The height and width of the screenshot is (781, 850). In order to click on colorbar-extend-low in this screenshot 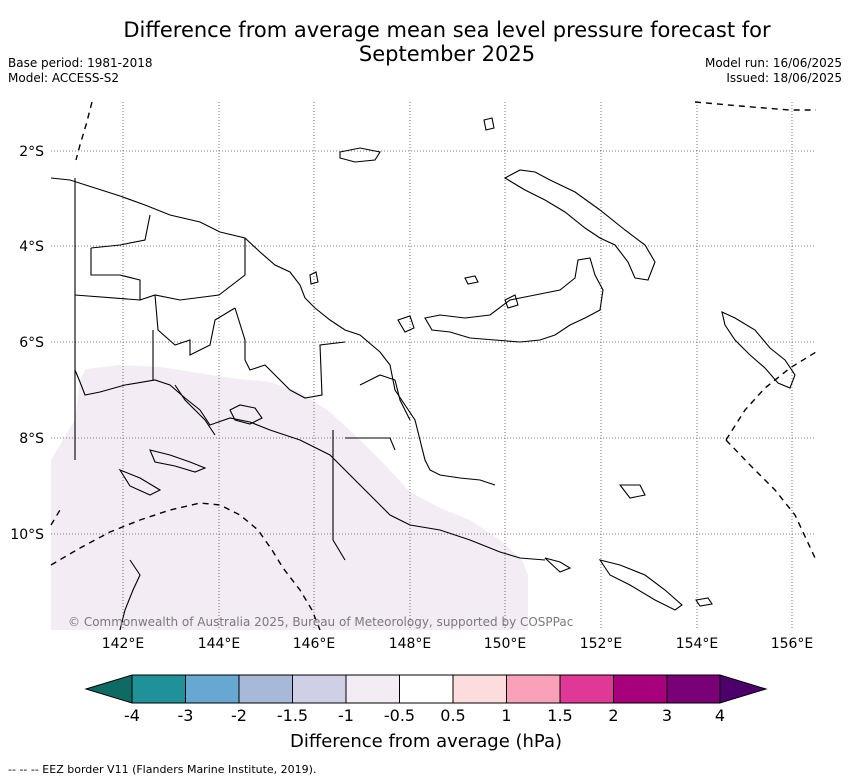, I will do `click(108, 689)`.